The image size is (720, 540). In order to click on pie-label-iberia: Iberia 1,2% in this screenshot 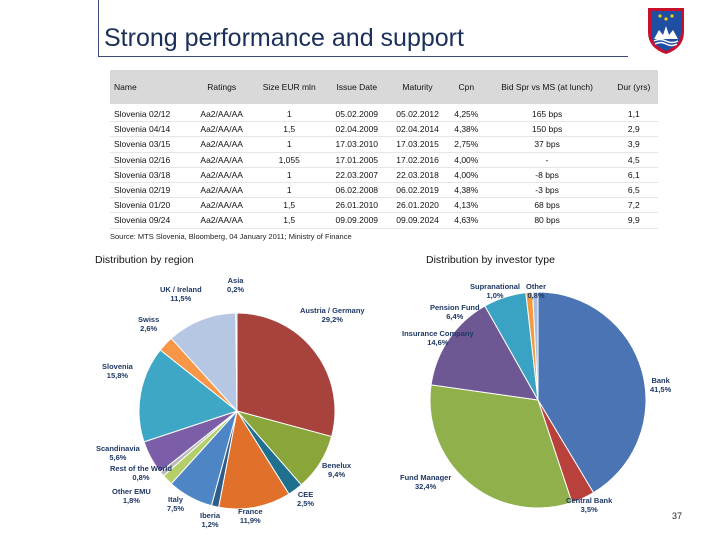, I will do `click(210, 520)`.